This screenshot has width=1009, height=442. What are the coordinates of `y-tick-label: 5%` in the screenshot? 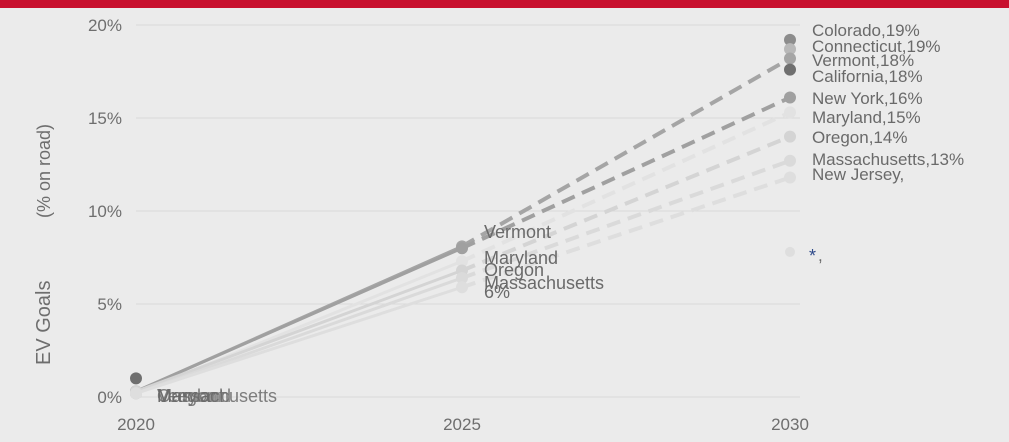 It's located at (109, 304).